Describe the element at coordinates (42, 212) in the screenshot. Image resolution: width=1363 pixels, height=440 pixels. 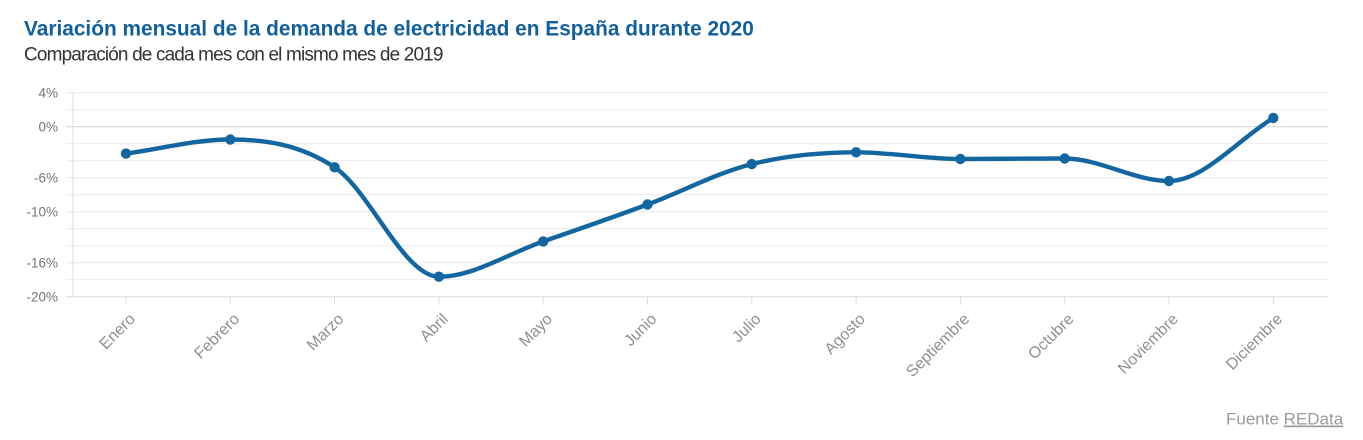
I see `svg-text: -10%` at that location.